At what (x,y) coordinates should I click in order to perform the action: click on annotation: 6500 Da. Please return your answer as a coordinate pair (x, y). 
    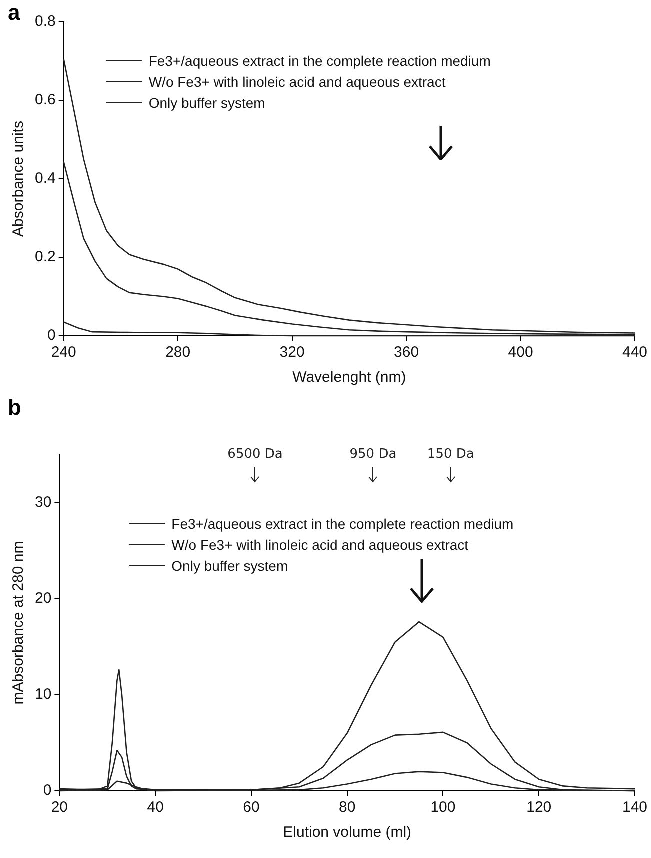
    Looking at the image, I should click on (255, 454).